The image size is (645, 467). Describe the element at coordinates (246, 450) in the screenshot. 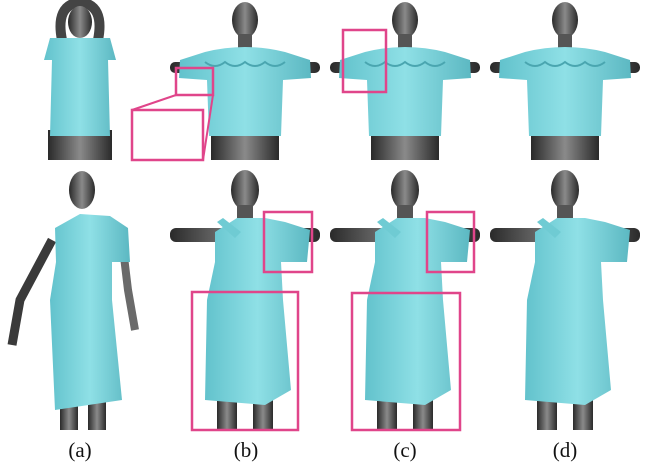

I see `panel-label: (b)` at that location.